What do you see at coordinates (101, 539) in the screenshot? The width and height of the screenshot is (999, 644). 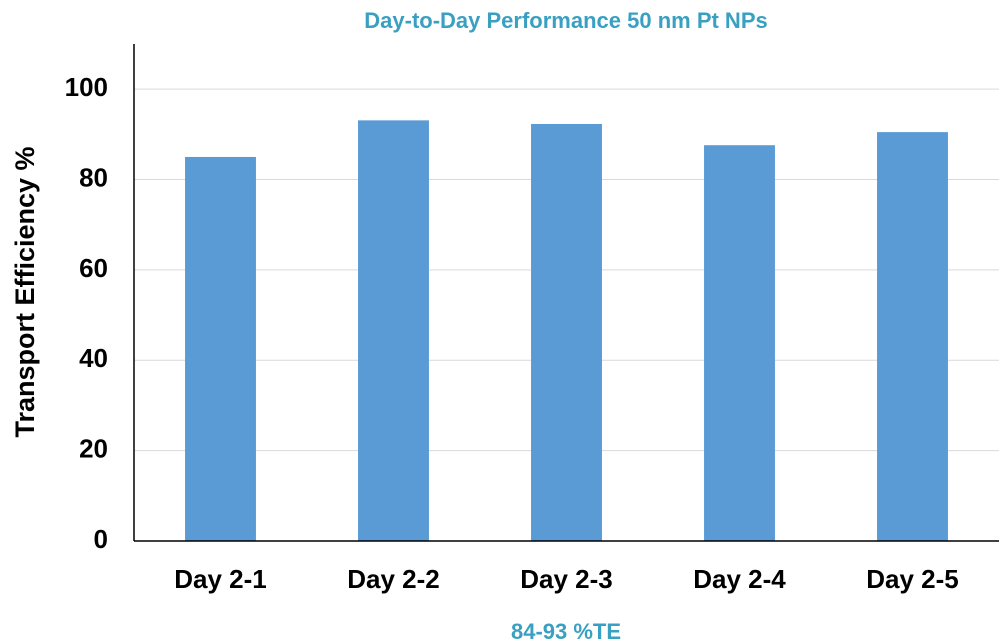 I see `y-tick-label: 0` at bounding box center [101, 539].